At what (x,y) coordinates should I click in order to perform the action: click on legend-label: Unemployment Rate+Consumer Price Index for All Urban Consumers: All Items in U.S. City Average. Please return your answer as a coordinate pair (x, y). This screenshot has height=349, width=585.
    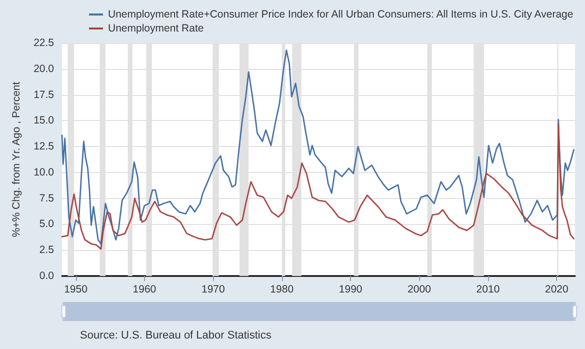
    Looking at the image, I should click on (341, 14).